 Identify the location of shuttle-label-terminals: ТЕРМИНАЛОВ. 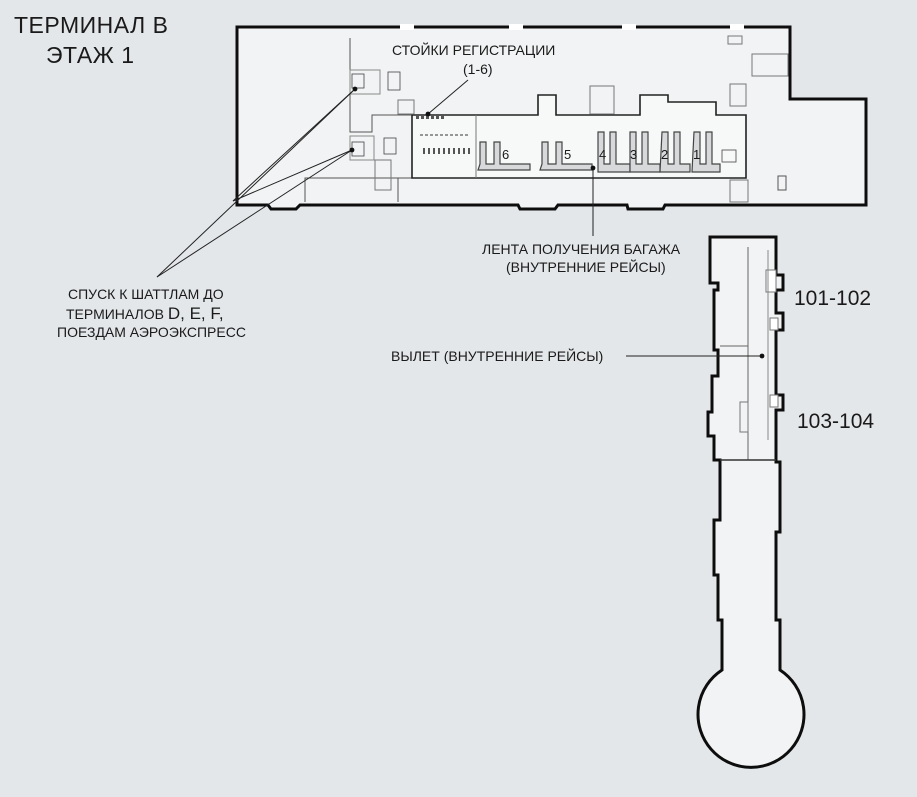
(117, 314).